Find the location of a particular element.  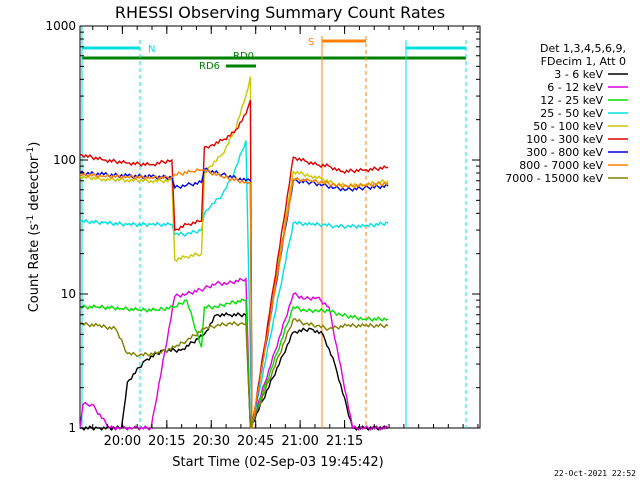

x-tick-label-3: 20:45 is located at coordinates (255, 441).